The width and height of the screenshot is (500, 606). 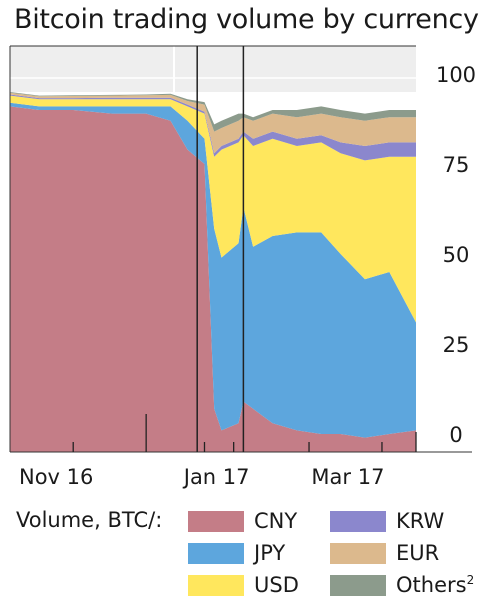 I want to click on x-tick-label: Nov 16, so click(x=56, y=477).